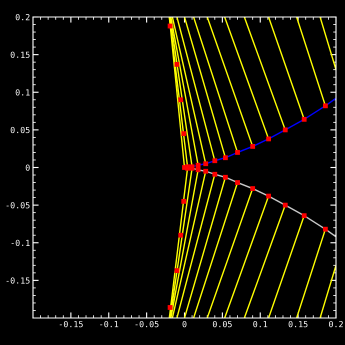 This screenshot has height=345, width=345. What do you see at coordinates (260, 324) in the screenshot?
I see `x-tick-label: 0.1` at bounding box center [260, 324].